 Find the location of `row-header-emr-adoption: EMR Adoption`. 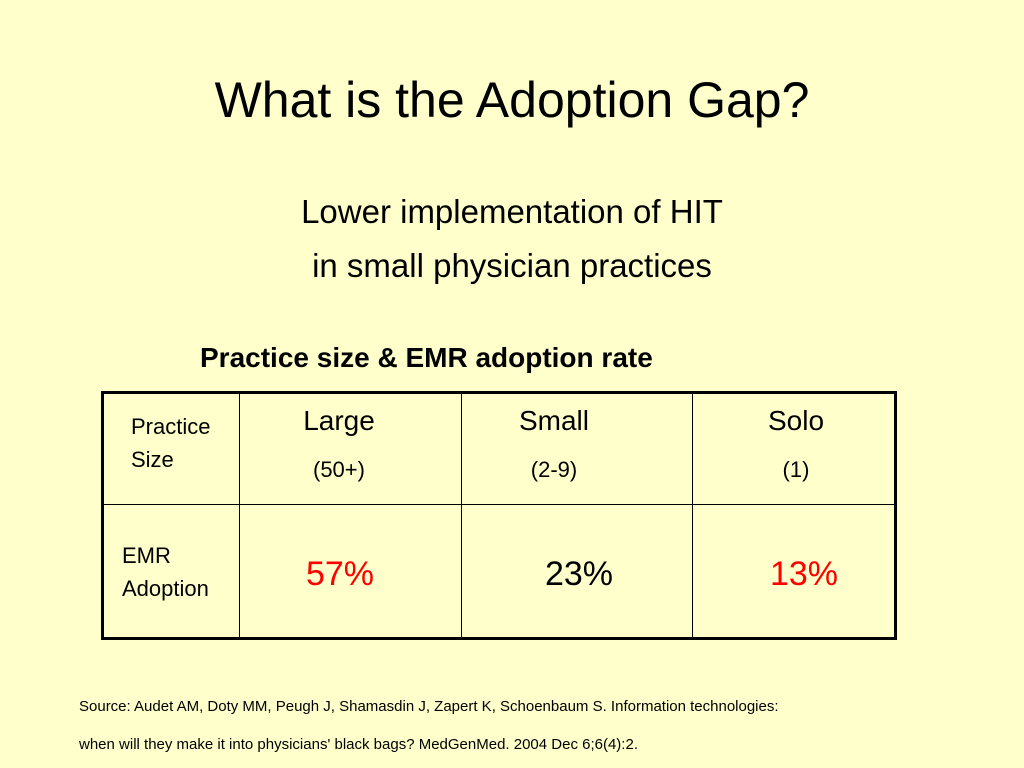

row-header-emr-adoption: EMR Adoption is located at coordinates (165, 572).